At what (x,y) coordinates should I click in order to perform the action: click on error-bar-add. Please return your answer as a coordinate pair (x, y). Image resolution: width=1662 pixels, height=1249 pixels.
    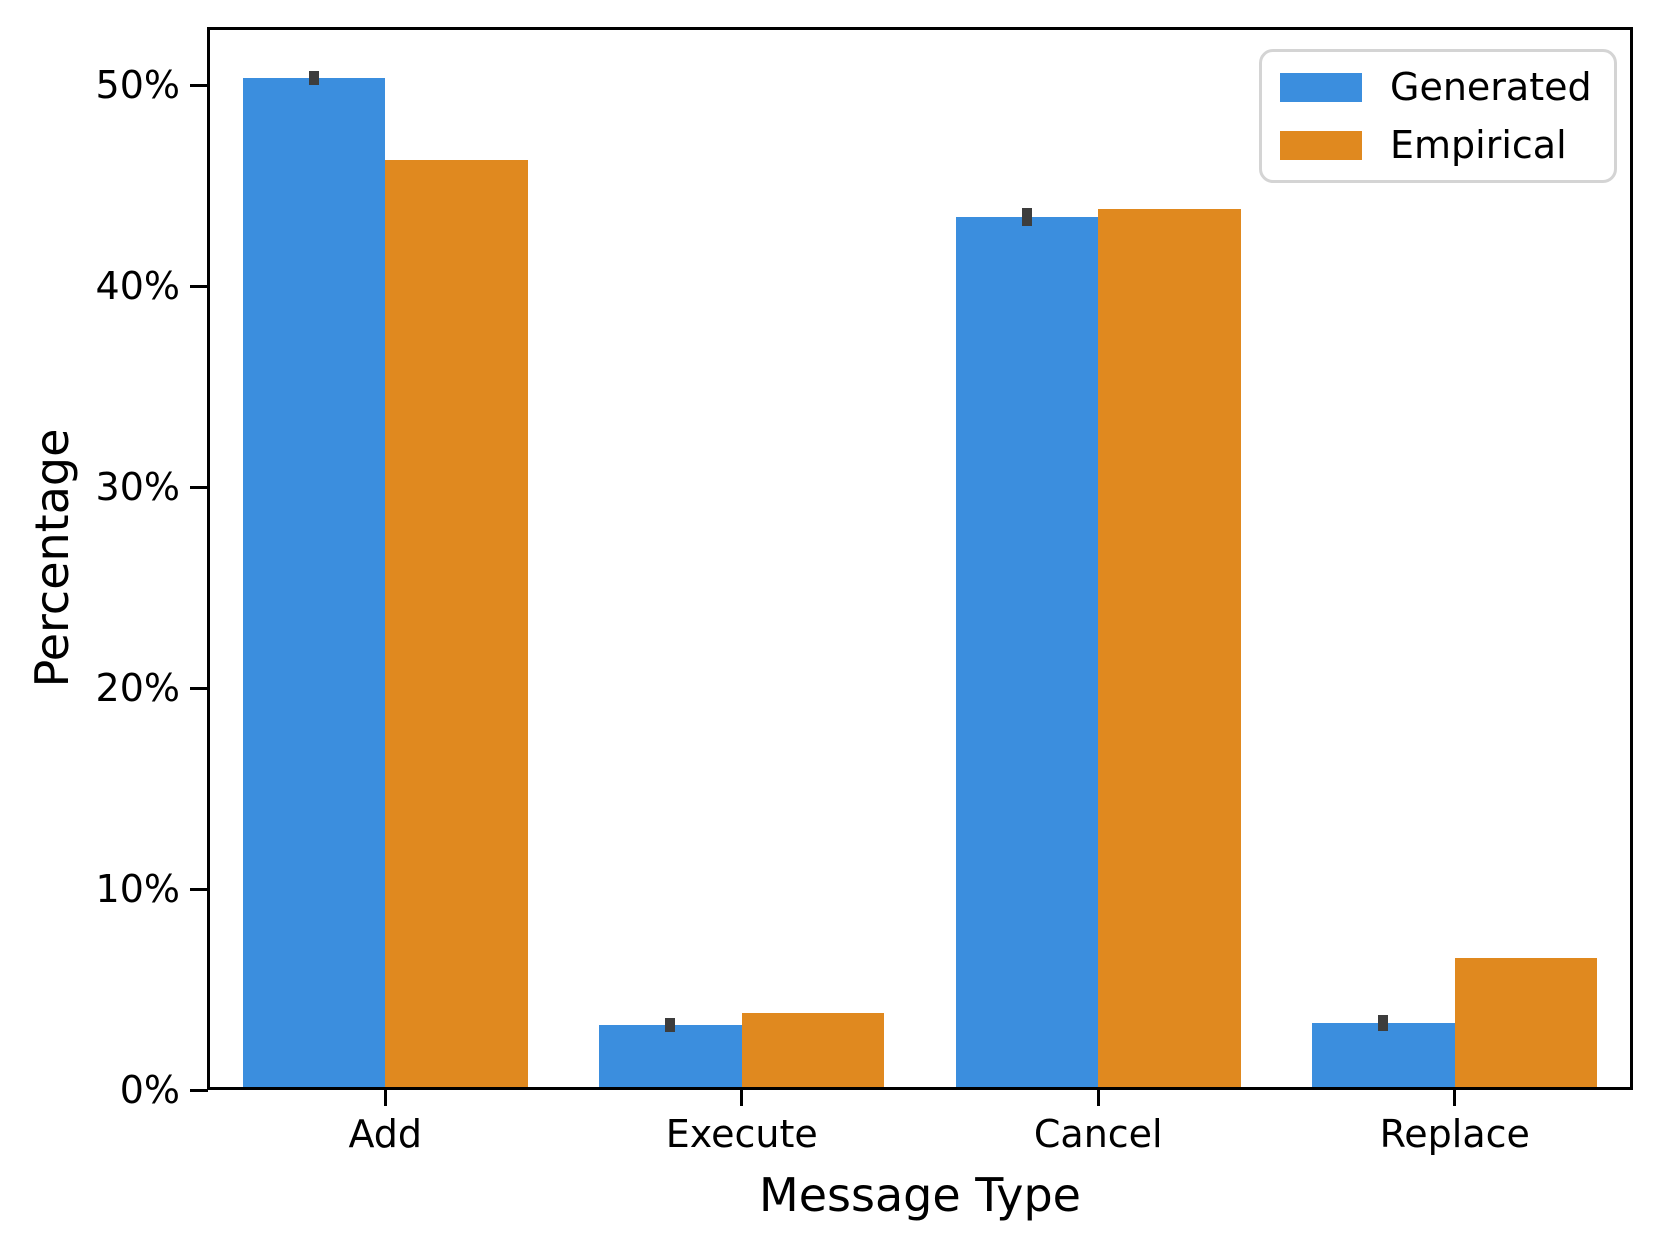
    Looking at the image, I should click on (313, 78).